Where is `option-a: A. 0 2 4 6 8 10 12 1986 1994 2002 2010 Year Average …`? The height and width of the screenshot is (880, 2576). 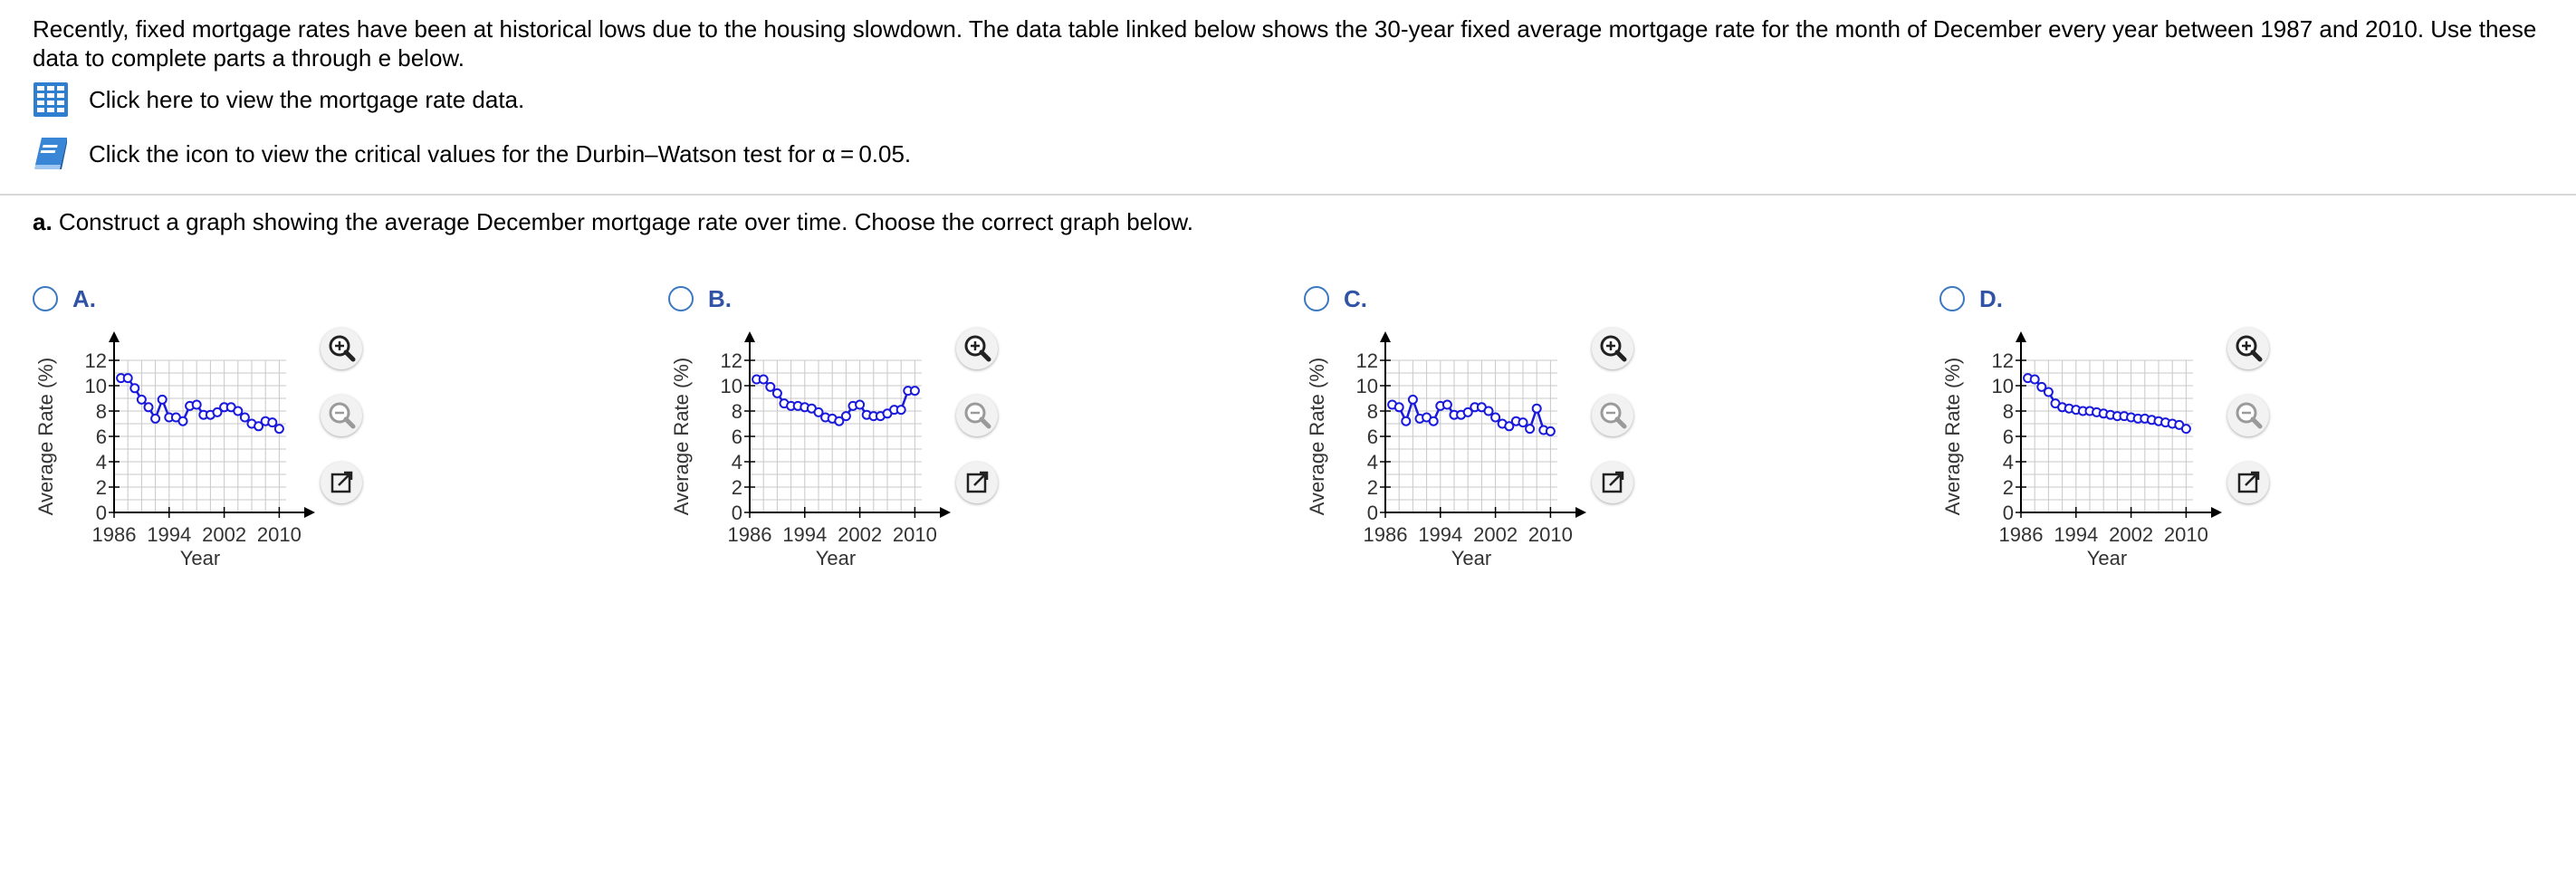
option-a: A. 0 2 4 6 8 10 12 1986 1994 2002 2010 Year Average … is located at coordinates (286, 436).